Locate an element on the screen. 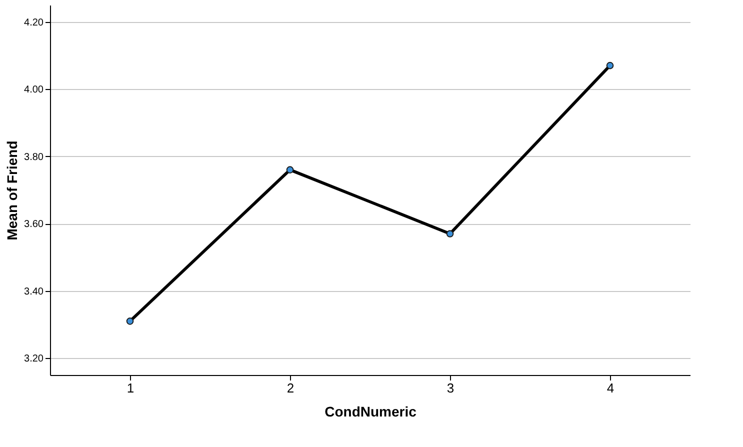 Image resolution: width=743 pixels, height=447 pixels. y-tick-label: 4.00 is located at coordinates (34, 90).